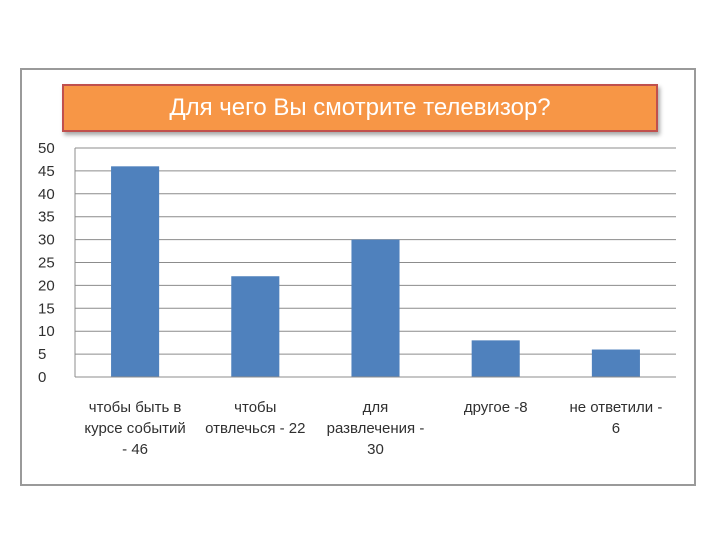 The image size is (720, 540). What do you see at coordinates (376, 407) in the screenshot?
I see `x-category-label: для` at bounding box center [376, 407].